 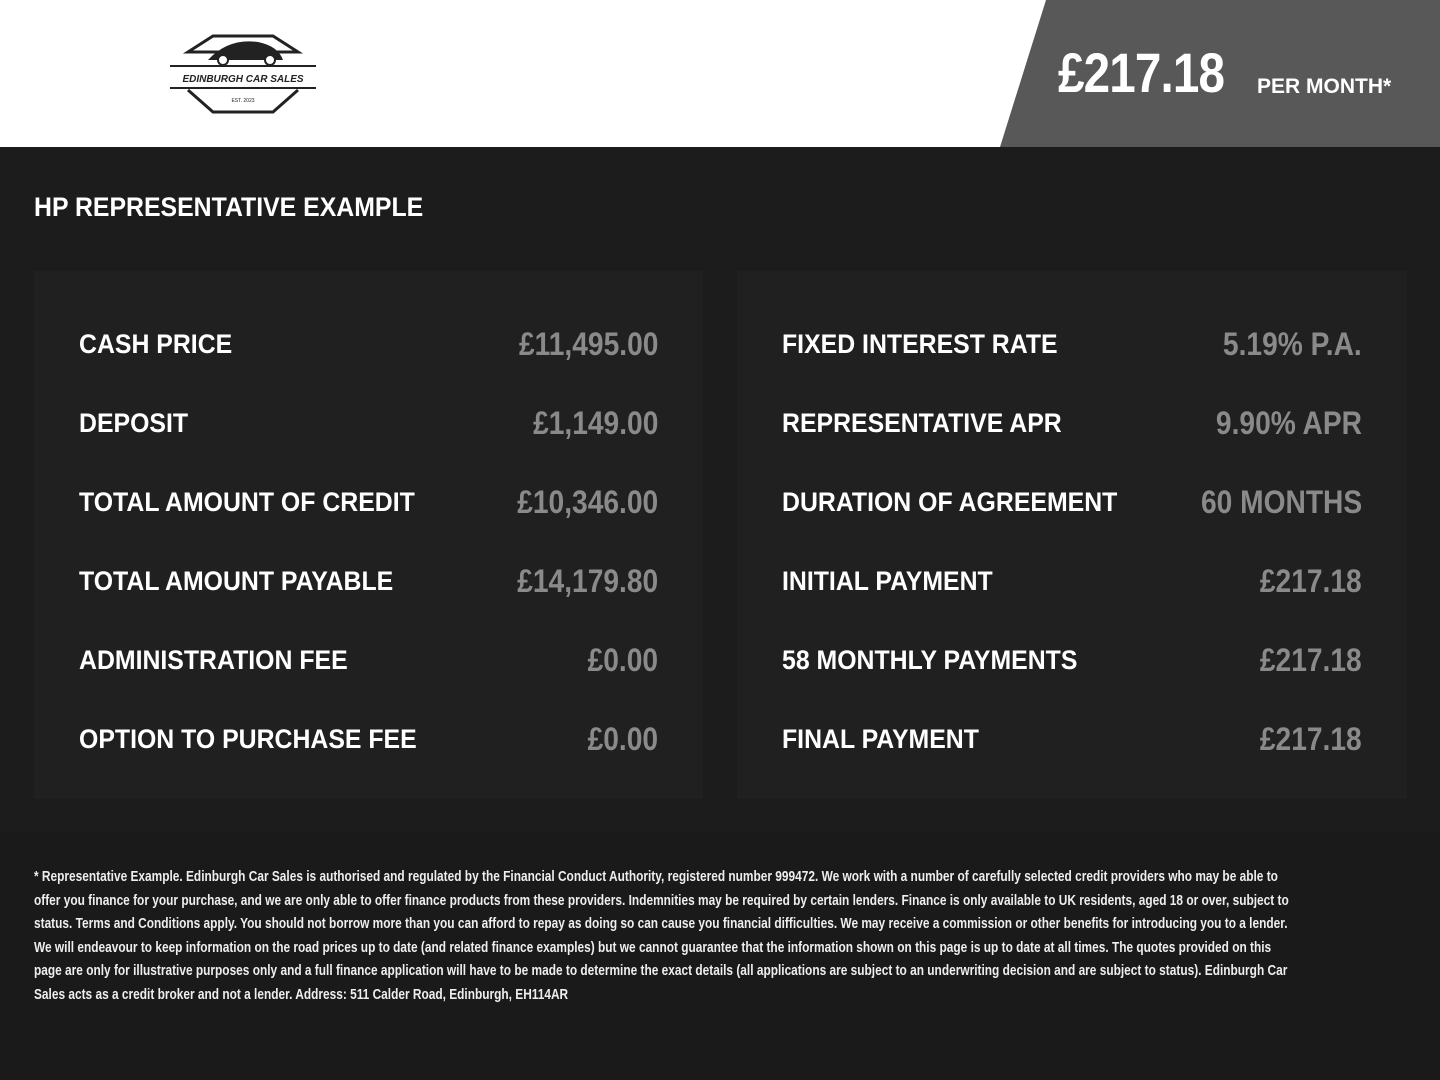 I want to click on finance-row: REPRESENTATIVE APR 9.90% APR, so click(x=1072, y=423).